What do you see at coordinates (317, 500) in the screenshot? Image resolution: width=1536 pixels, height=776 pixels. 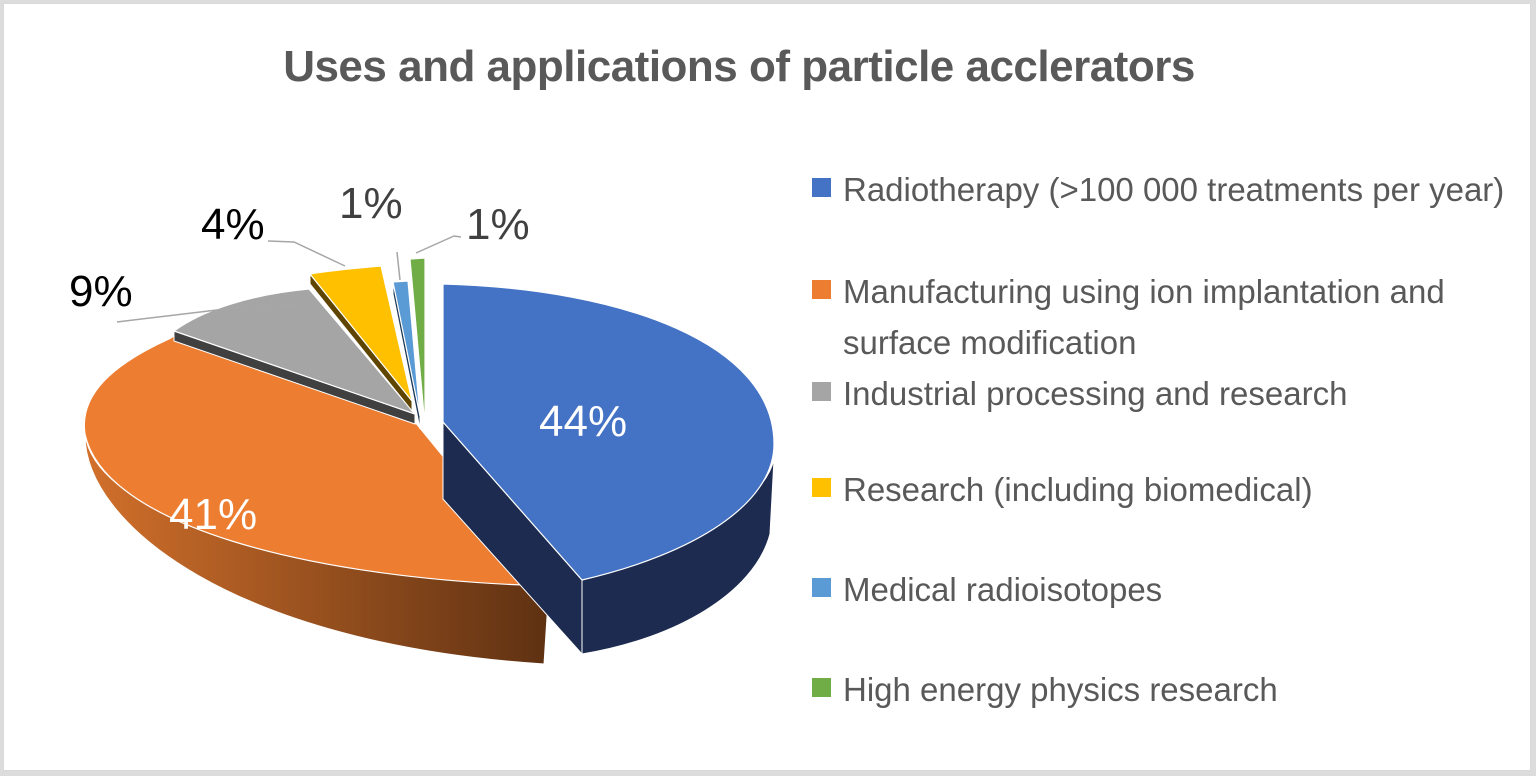 I see `pie-slice-manufacturing` at bounding box center [317, 500].